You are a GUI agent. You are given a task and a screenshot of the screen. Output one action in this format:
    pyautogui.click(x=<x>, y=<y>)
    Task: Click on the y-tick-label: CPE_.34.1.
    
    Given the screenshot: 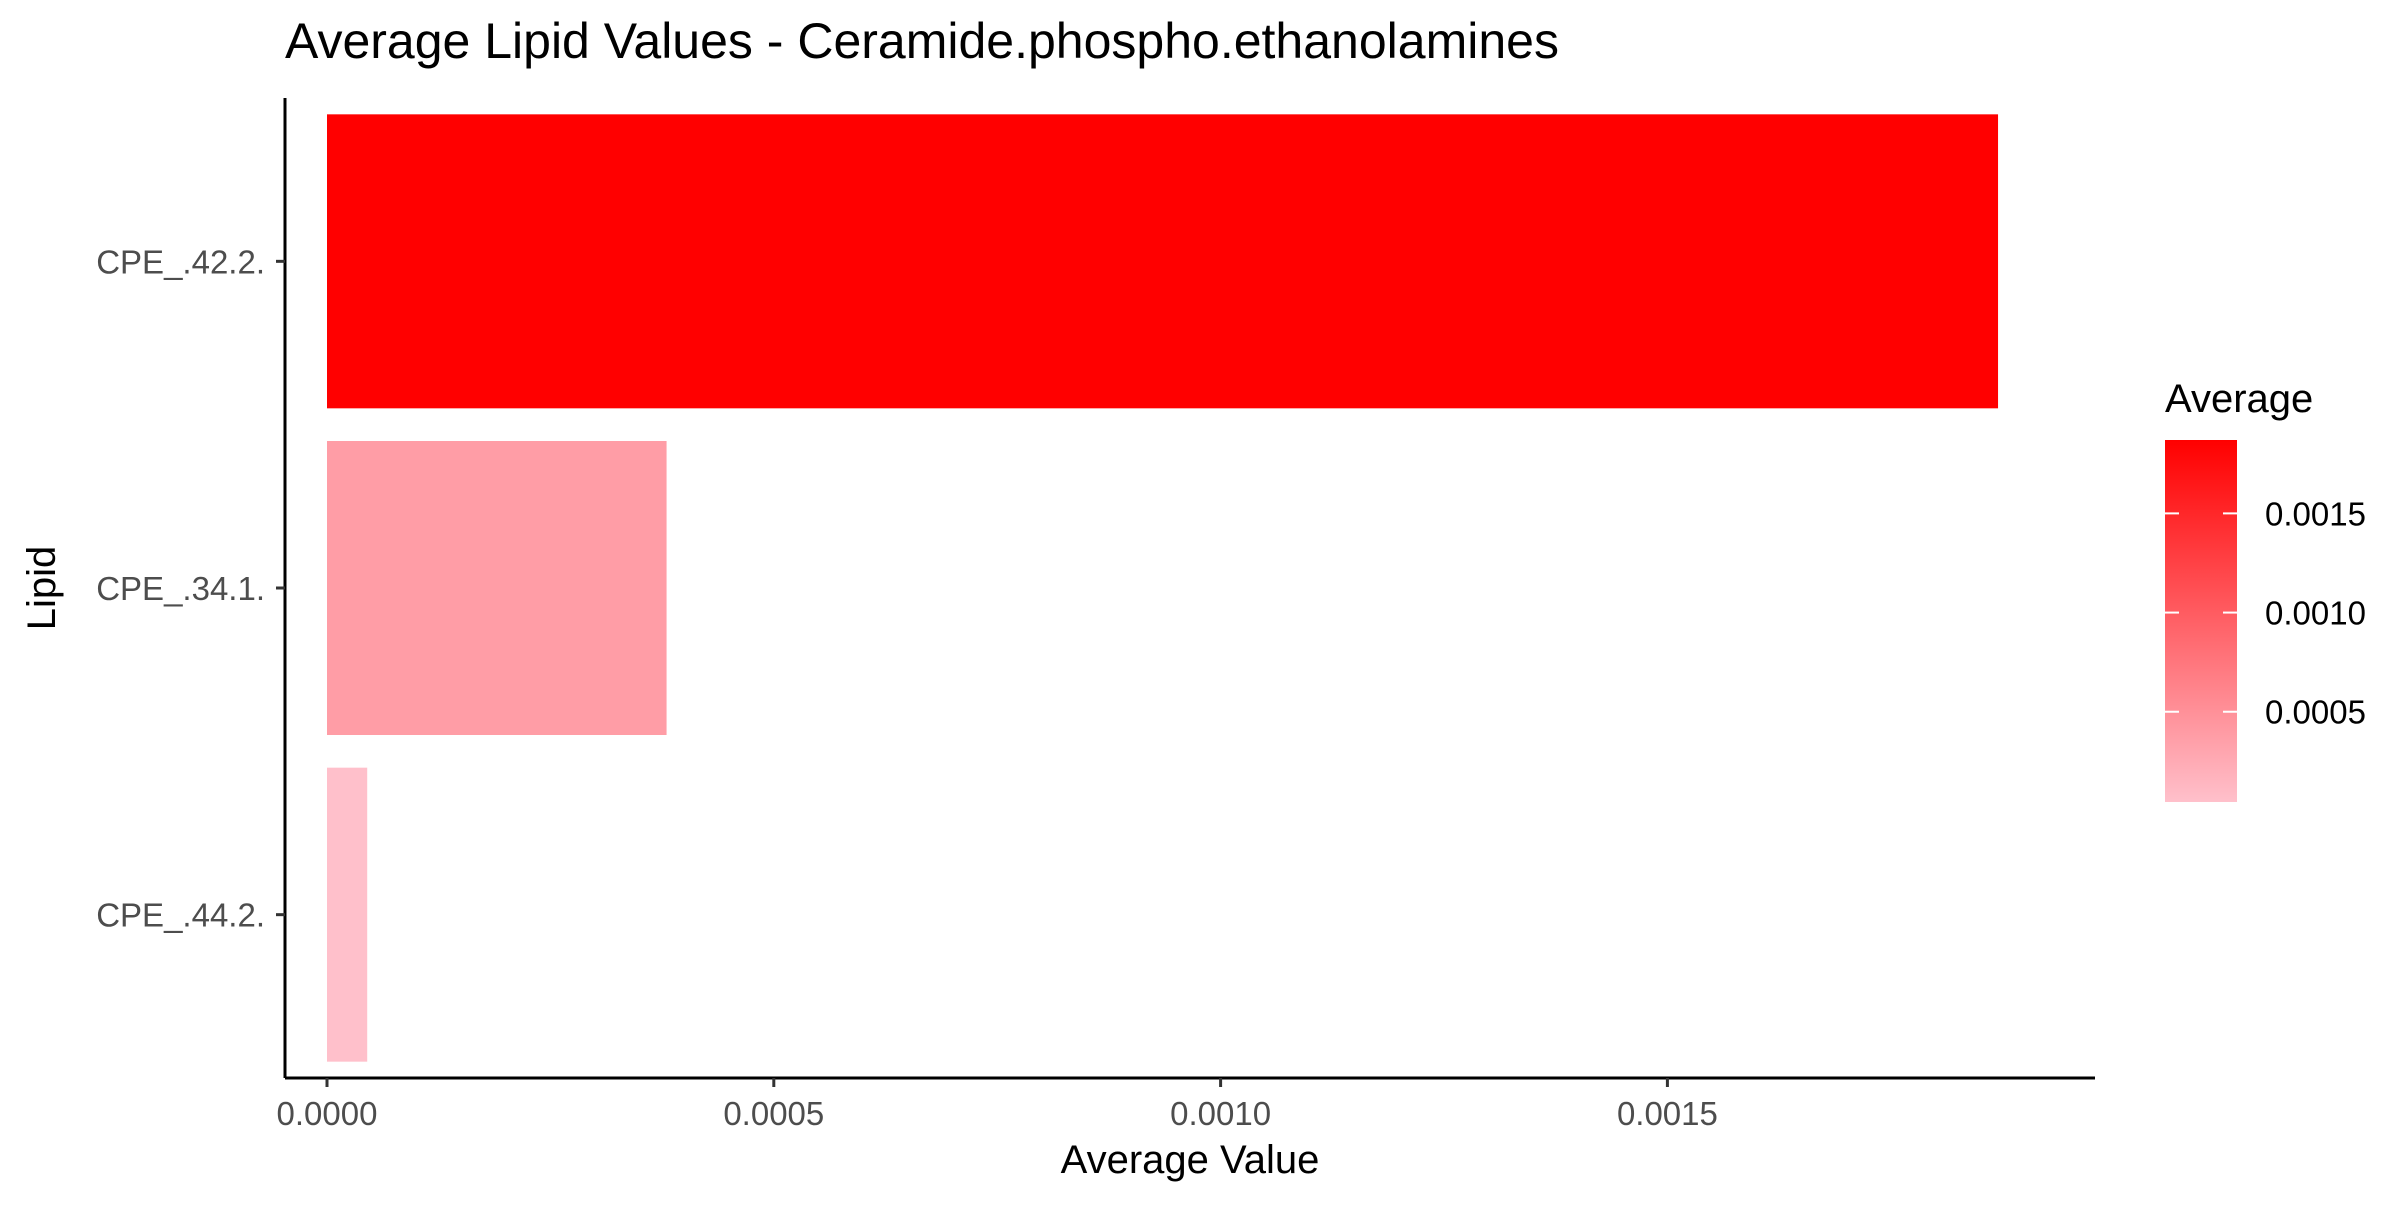 What is the action you would take?
    pyautogui.click(x=180, y=588)
    